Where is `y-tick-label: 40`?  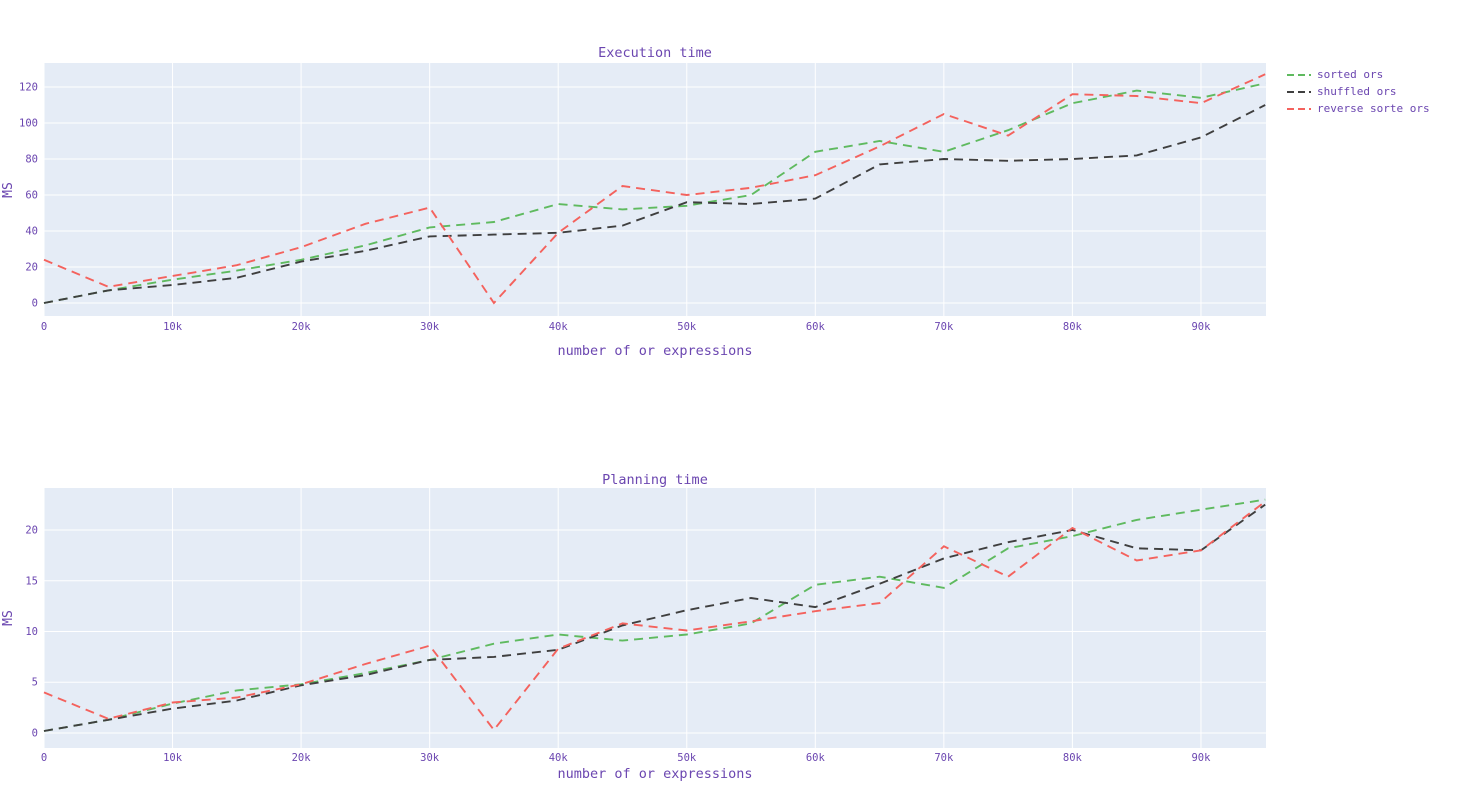
y-tick-label: 40 is located at coordinates (31, 232).